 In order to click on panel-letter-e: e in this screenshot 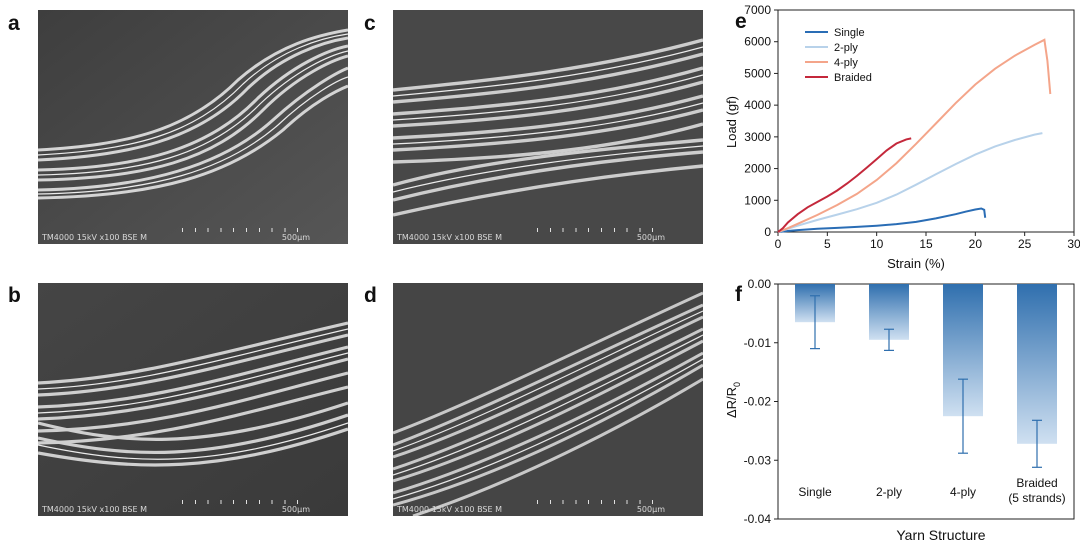, I will do `click(741, 21)`.